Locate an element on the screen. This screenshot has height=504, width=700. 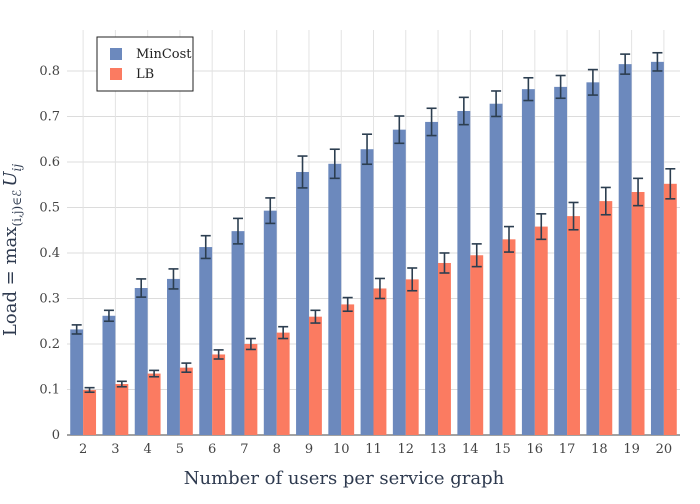
x-tick-label: 2 is located at coordinates (83, 449).